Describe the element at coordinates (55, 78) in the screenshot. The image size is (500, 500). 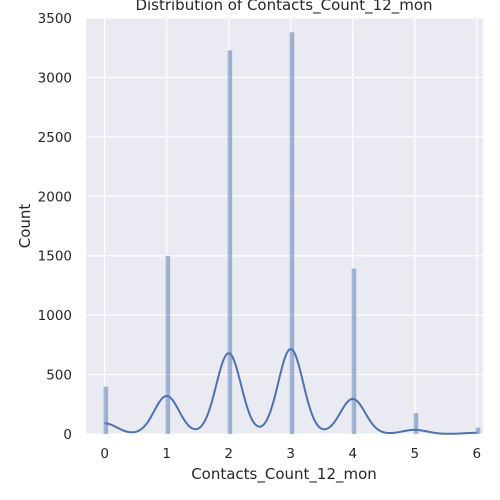
I see `y-tick-label: 3000` at that location.